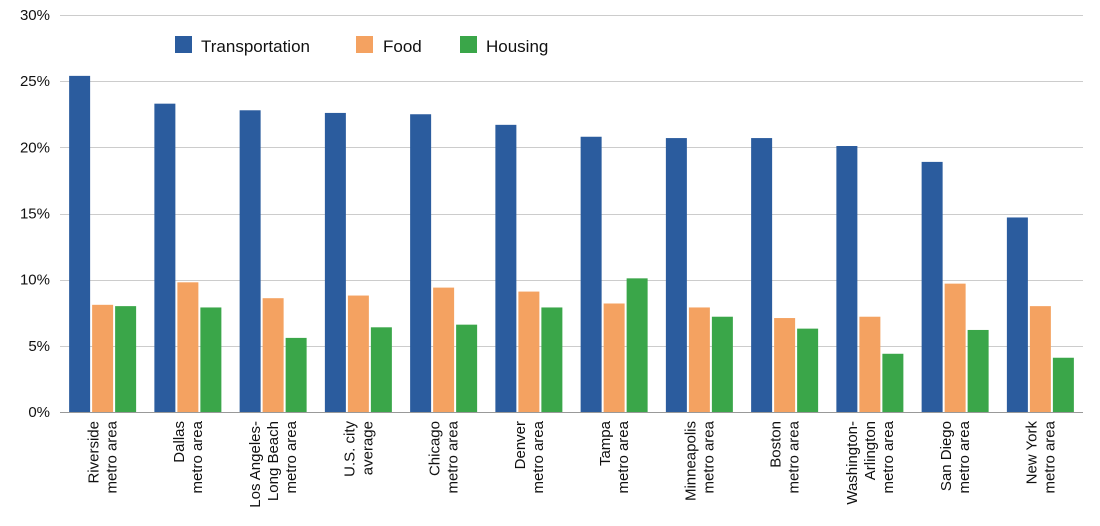 Image resolution: width=1100 pixels, height=526 pixels. I want to click on x-category-label: New York, so click(1031, 453).